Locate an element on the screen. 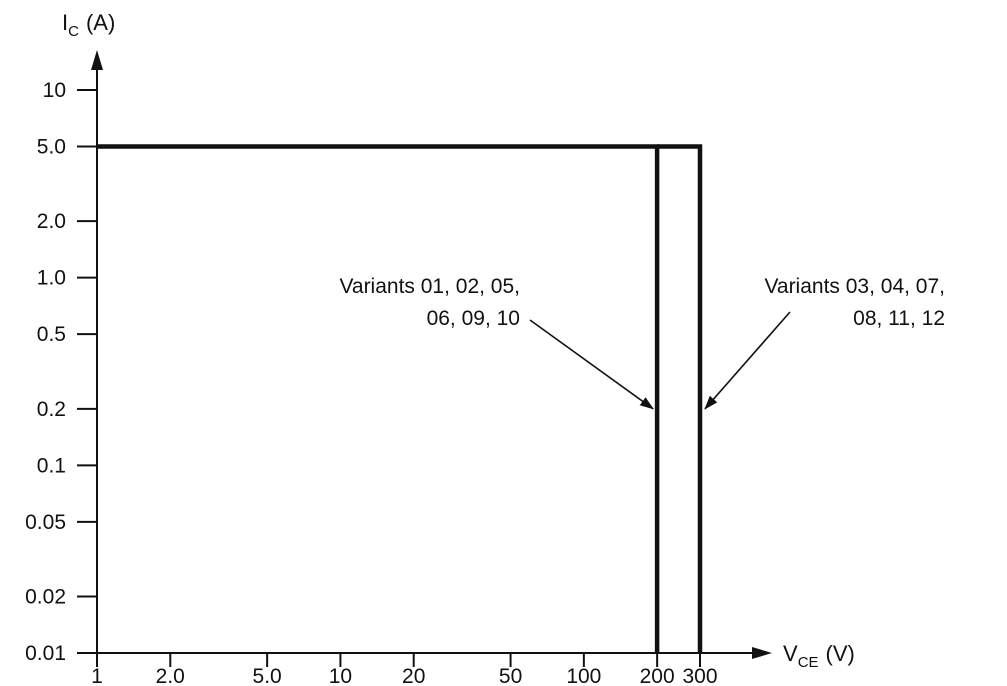  annotation-variants-b: Variants 03, 04, 07, 08, 11, 12 is located at coordinates (824, 342).